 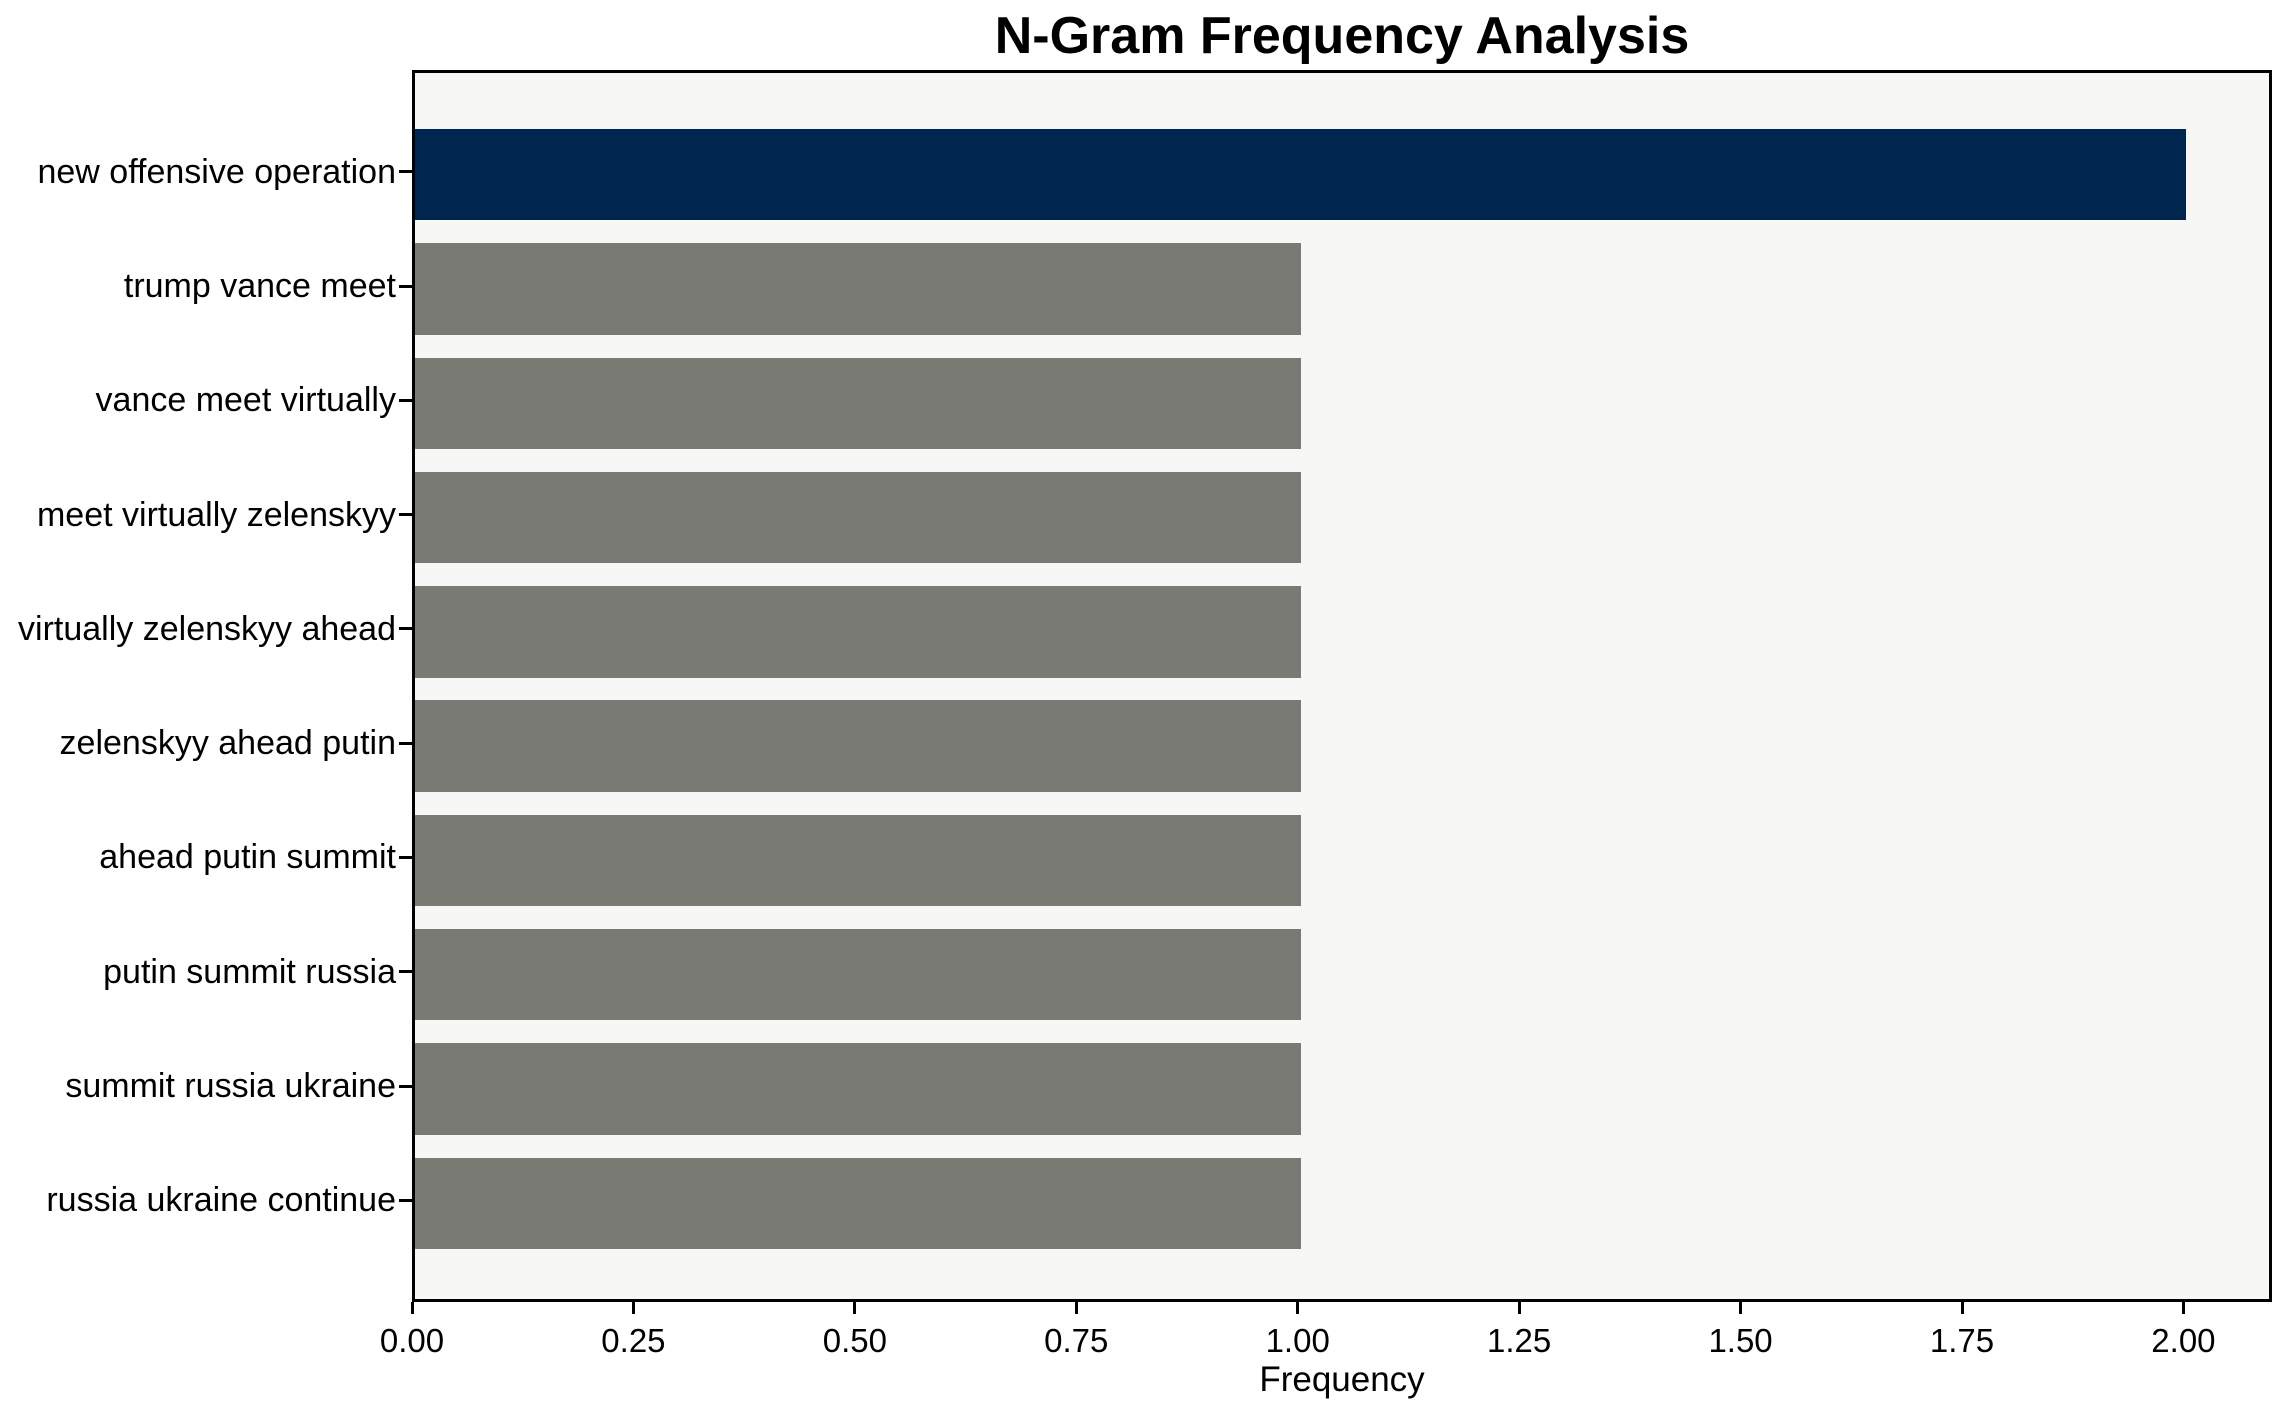 What do you see at coordinates (216, 514) in the screenshot?
I see `y-tick-label-3: meet virtually zelenskyy` at bounding box center [216, 514].